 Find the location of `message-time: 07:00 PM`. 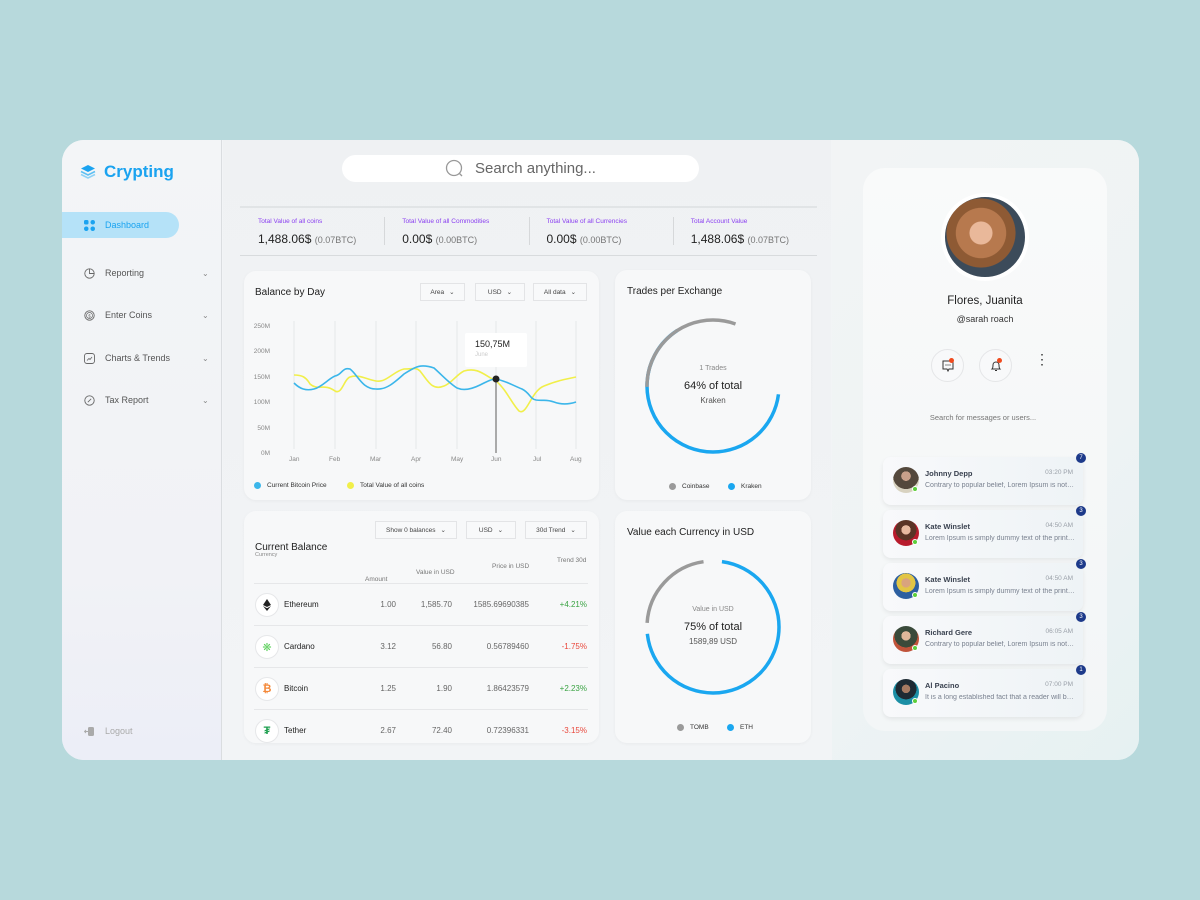

message-time: 07:00 PM is located at coordinates (1059, 684).